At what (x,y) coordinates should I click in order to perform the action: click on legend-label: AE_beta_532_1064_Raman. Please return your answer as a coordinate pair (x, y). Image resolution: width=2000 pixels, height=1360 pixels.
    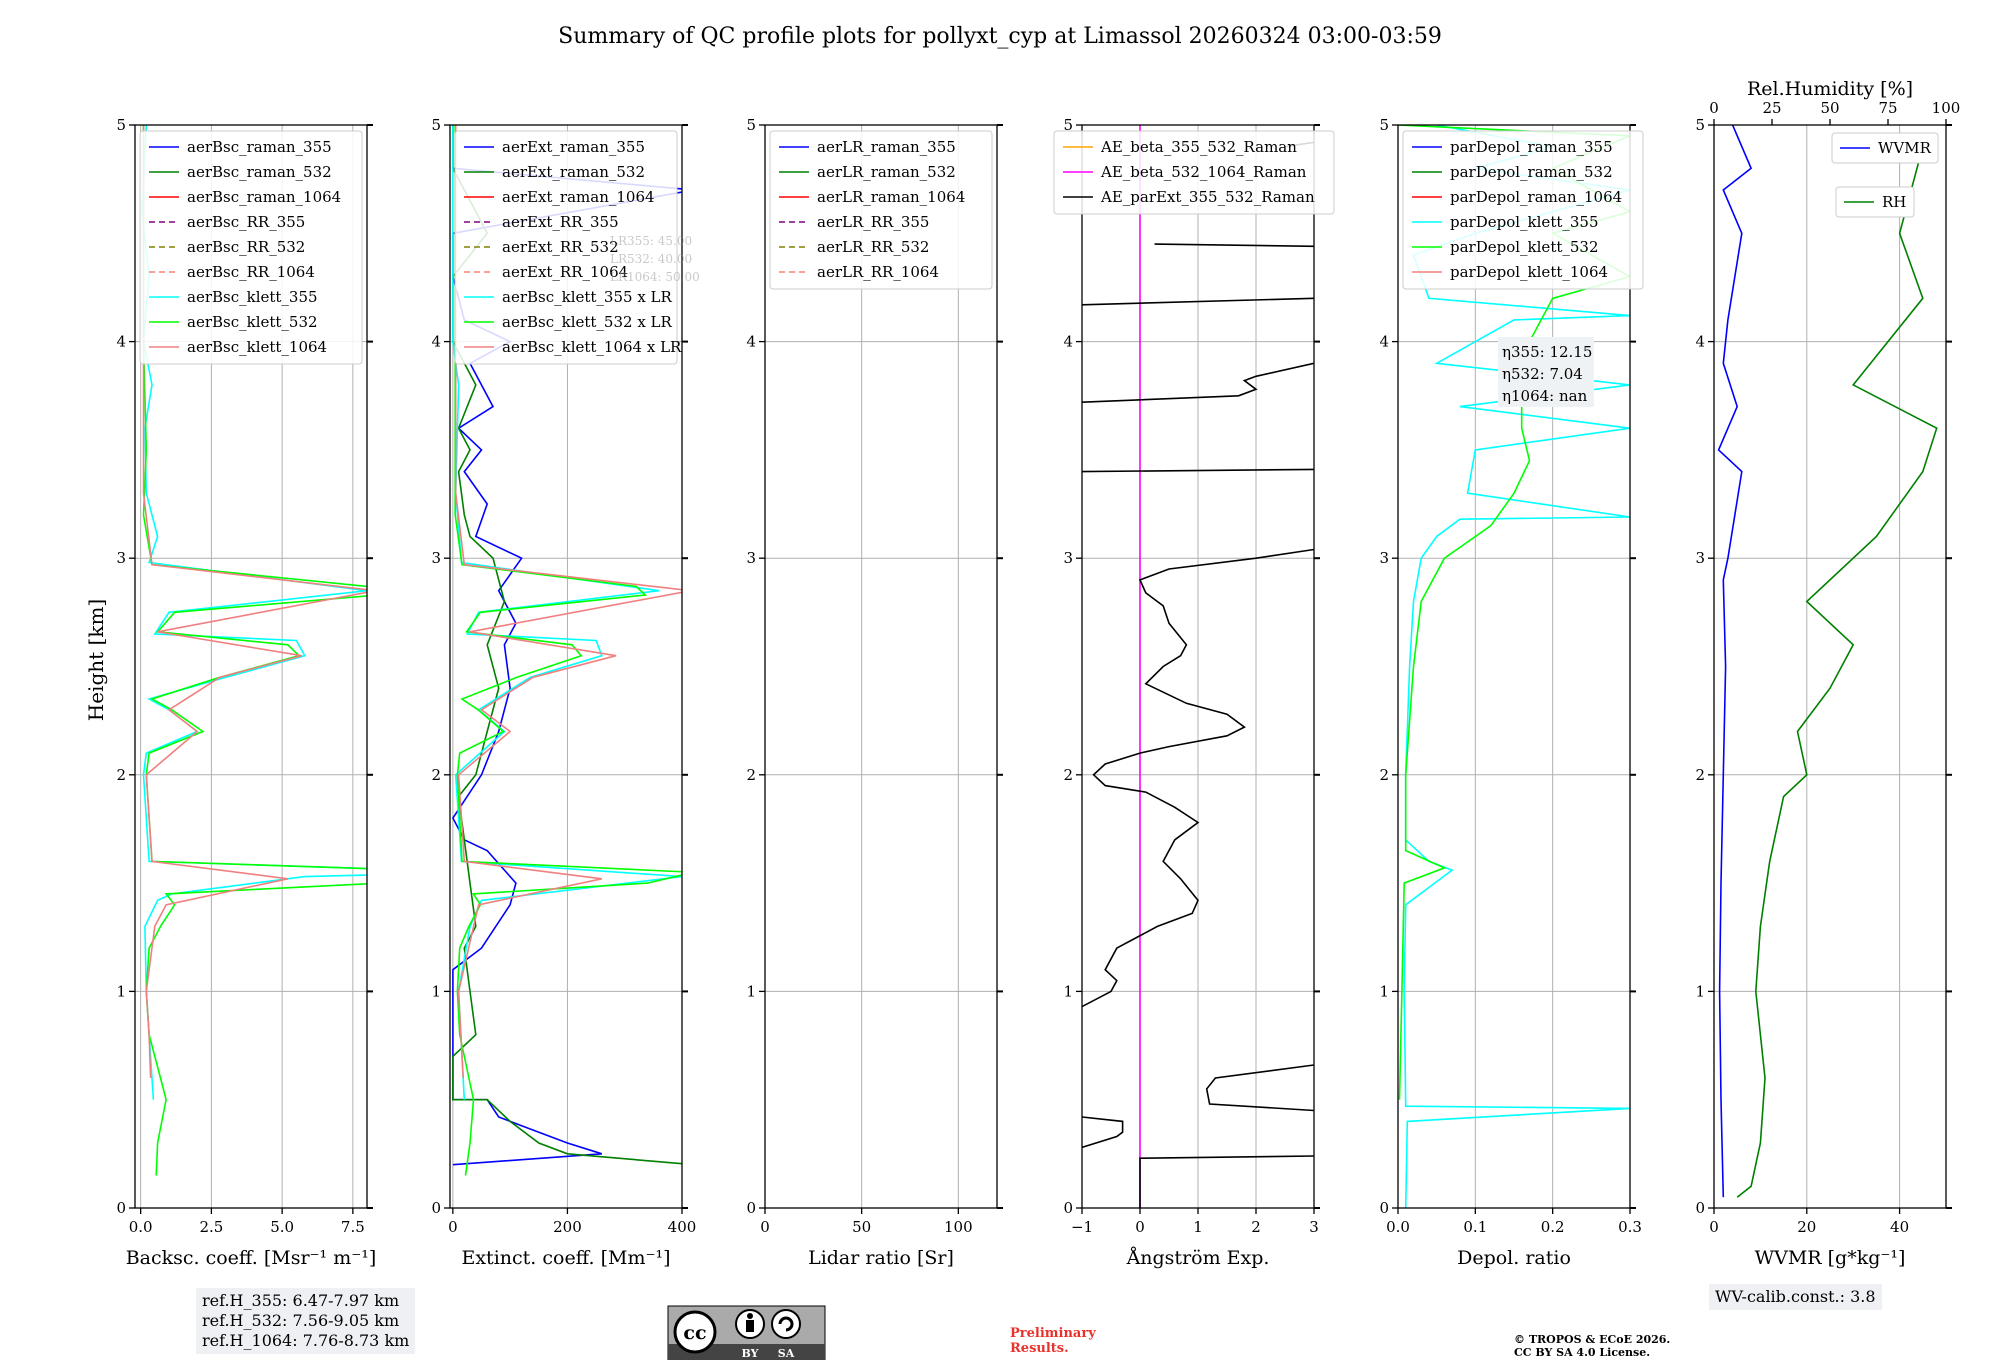
    Looking at the image, I should click on (1203, 172).